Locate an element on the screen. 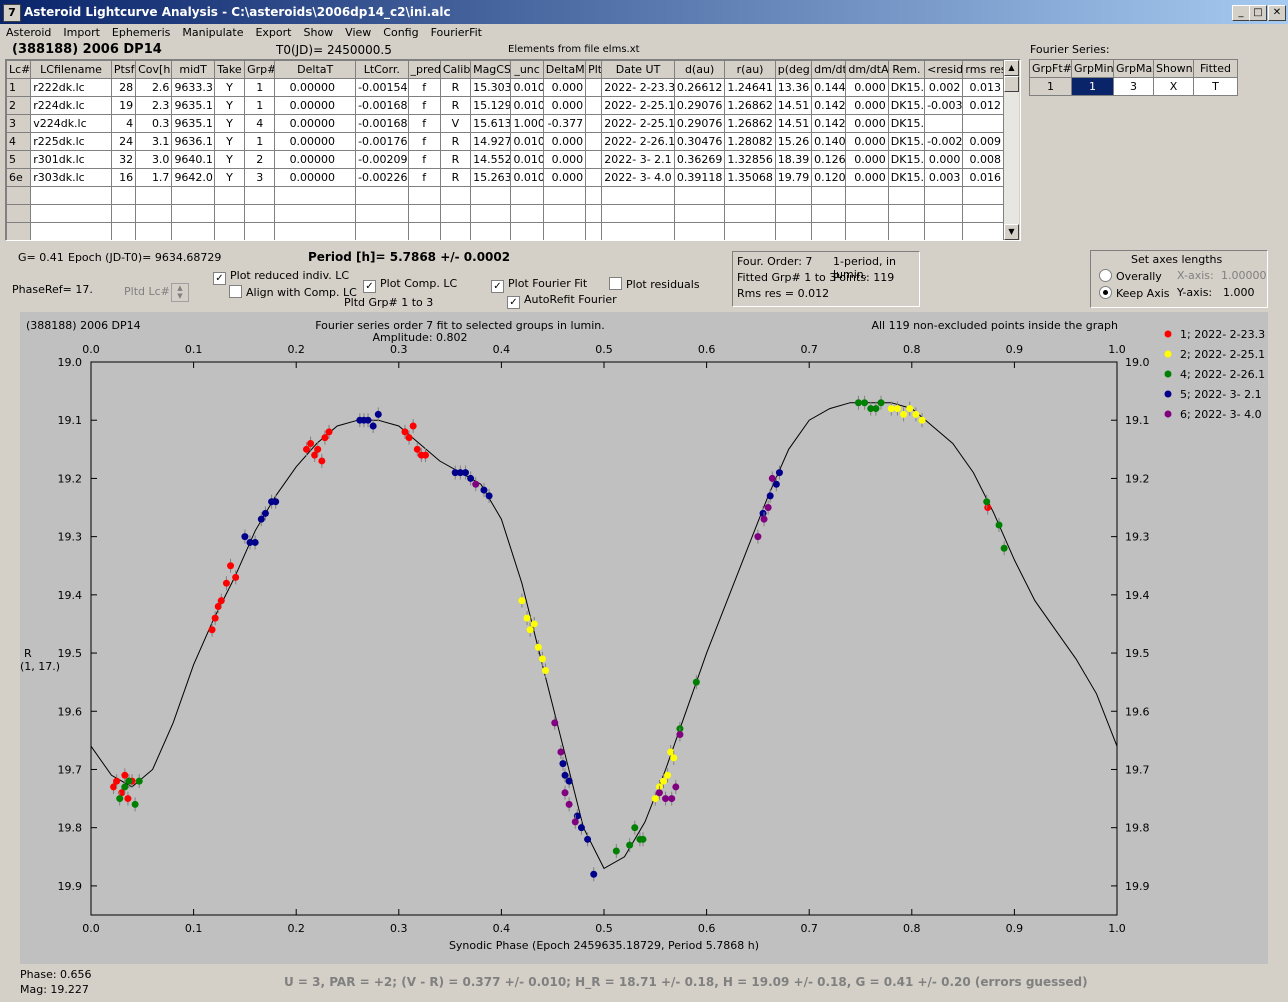 The image size is (1288, 1002). table-cell: 2022- 2-23.3 is located at coordinates (638, 87).